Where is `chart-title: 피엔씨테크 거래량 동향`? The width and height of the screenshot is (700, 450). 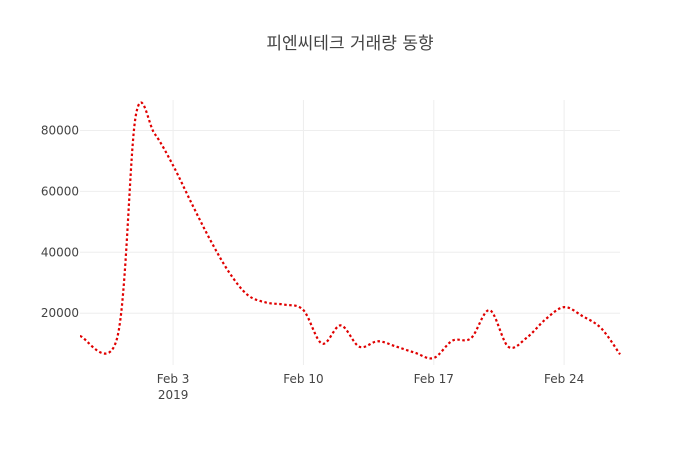 chart-title: 피엔씨테크 거래량 동향 is located at coordinates (349, 44).